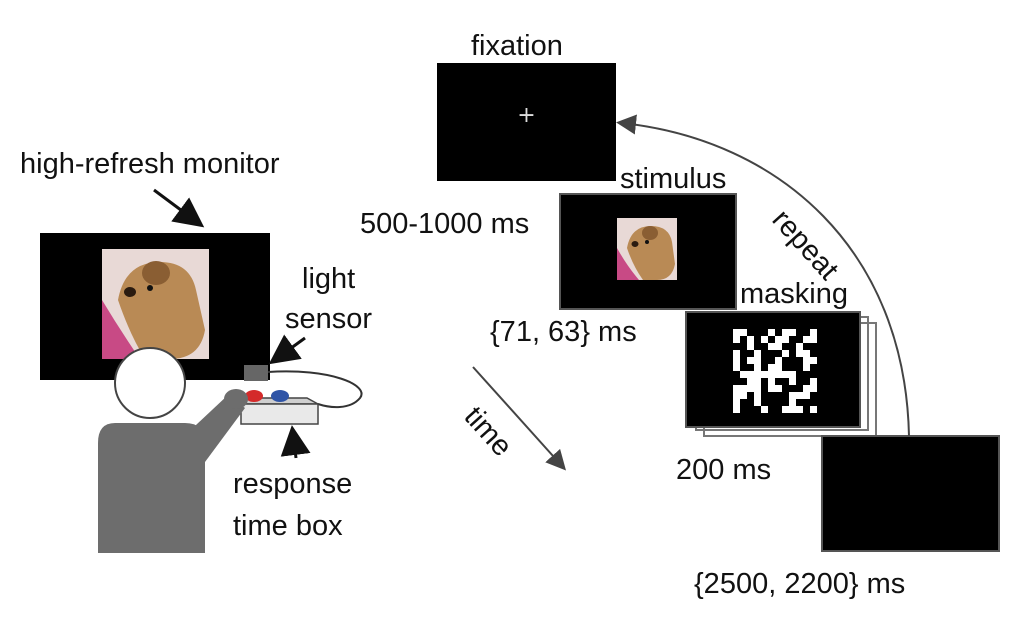 The width and height of the screenshot is (1024, 619). What do you see at coordinates (800, 584) in the screenshot?
I see `blank-duration: {2500, 2200} ms` at bounding box center [800, 584].